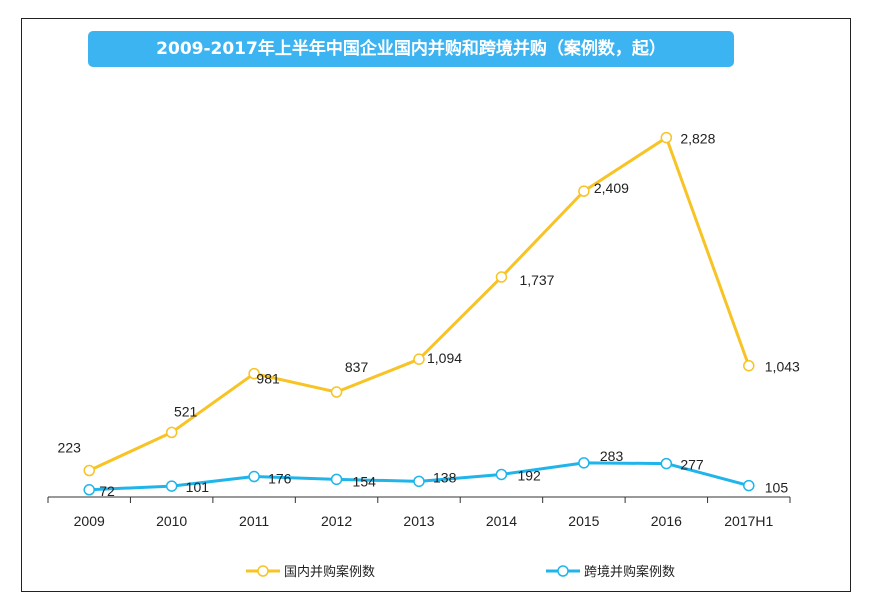 The image size is (870, 614). What do you see at coordinates (782, 367) in the screenshot?
I see `data-label: 1,043` at bounding box center [782, 367].